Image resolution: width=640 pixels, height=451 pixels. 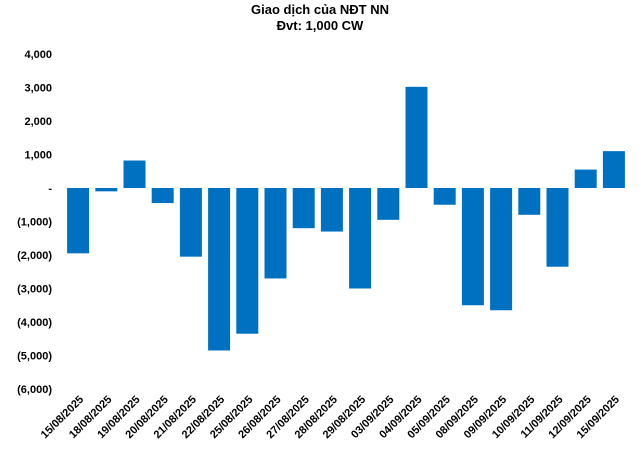 What do you see at coordinates (34, 323) in the screenshot?
I see `y-tick-label: (4,000)` at bounding box center [34, 323].